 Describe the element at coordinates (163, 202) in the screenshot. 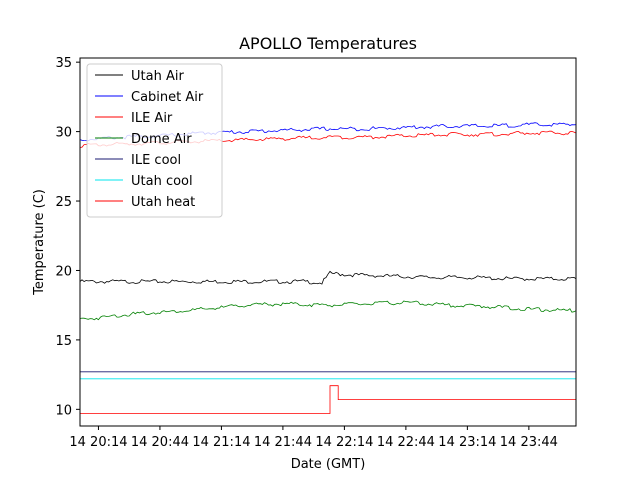

I see `legend-label-utah-heat: Utah heat` at that location.